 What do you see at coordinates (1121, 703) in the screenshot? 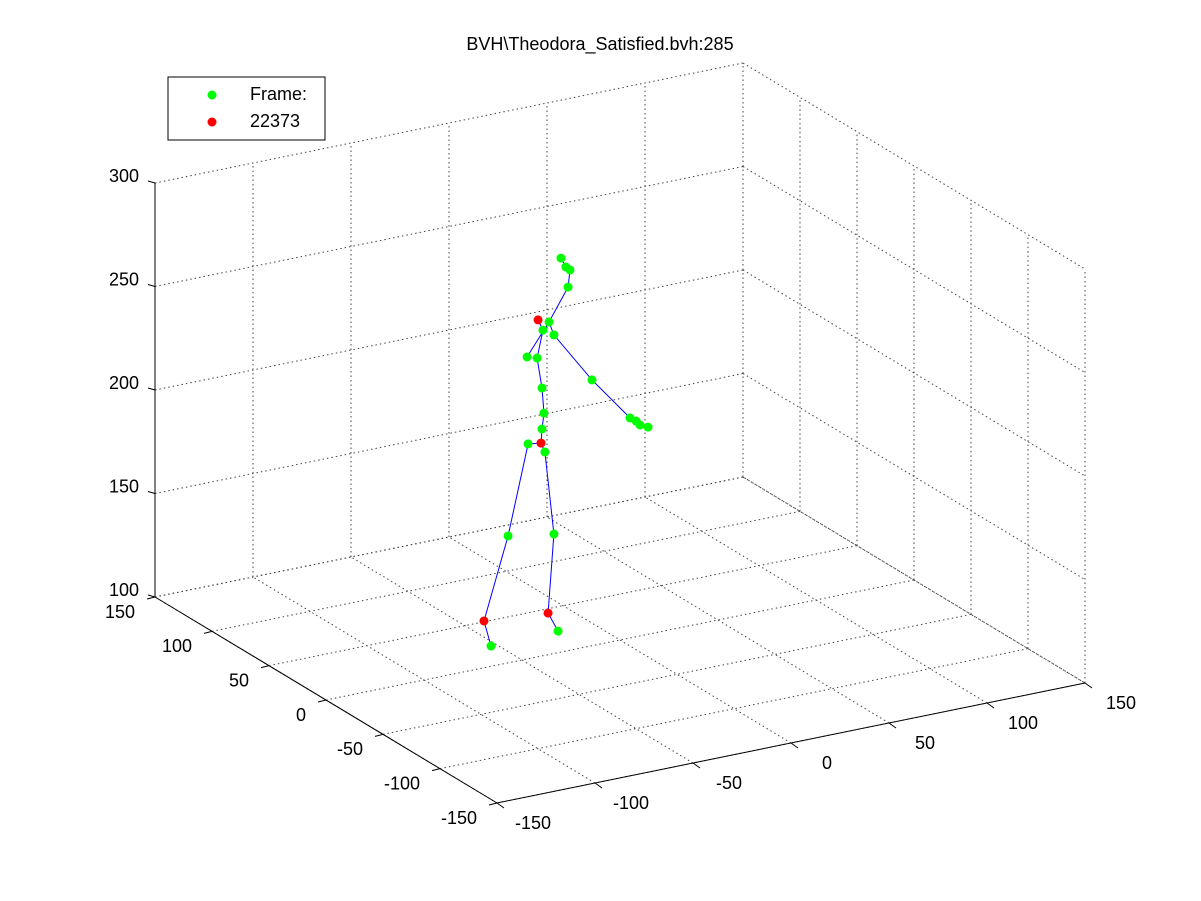
I see `x-tick-label: 150` at bounding box center [1121, 703].